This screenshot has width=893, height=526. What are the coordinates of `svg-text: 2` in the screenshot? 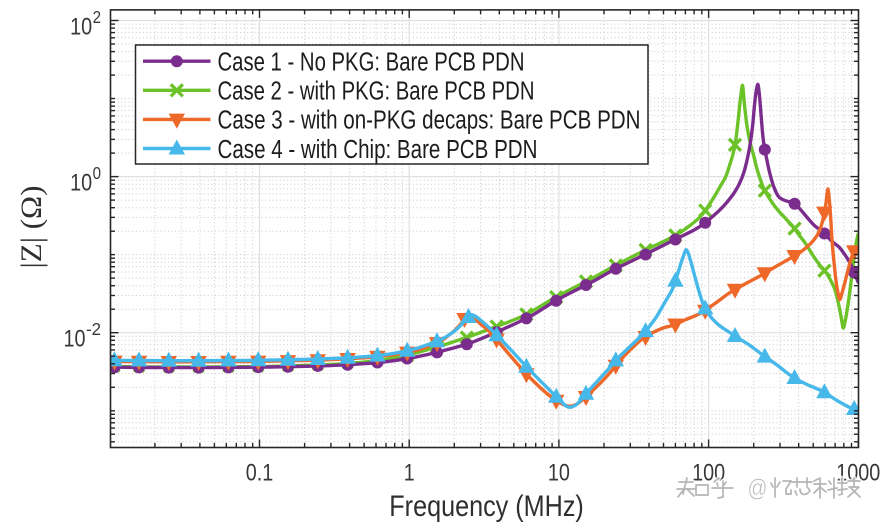 It's located at (97, 17).